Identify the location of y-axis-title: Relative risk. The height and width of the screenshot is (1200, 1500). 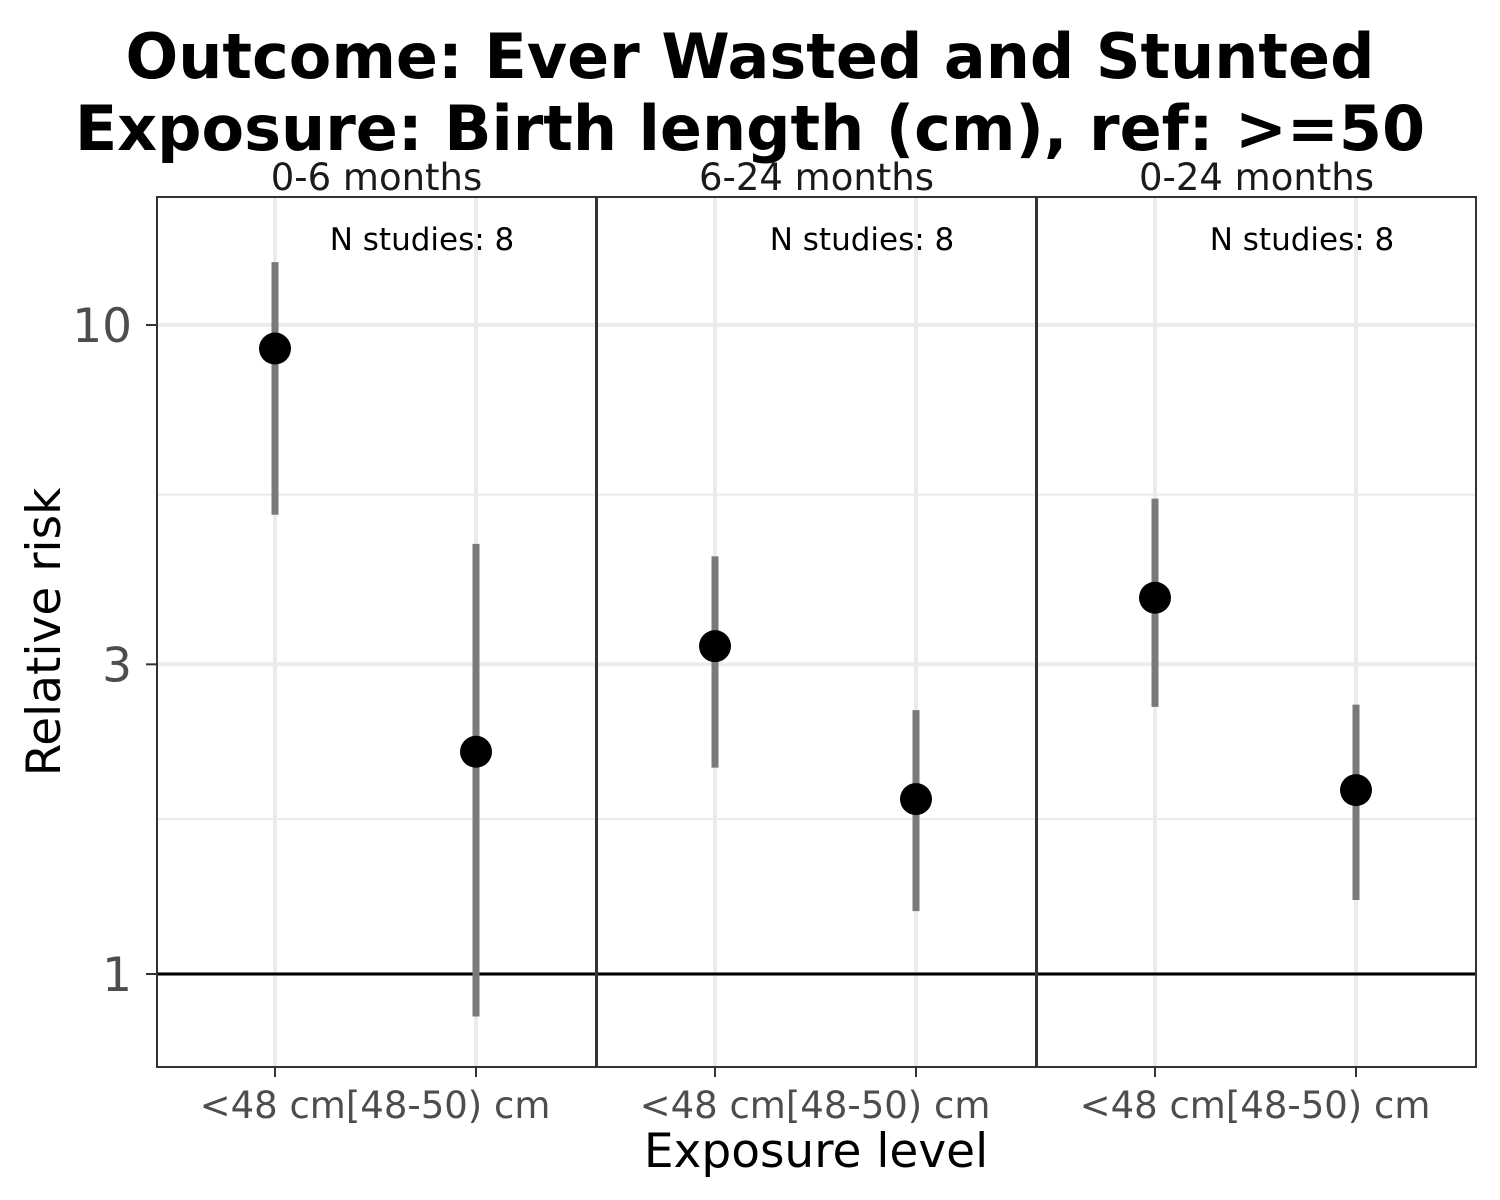
(44, 631).